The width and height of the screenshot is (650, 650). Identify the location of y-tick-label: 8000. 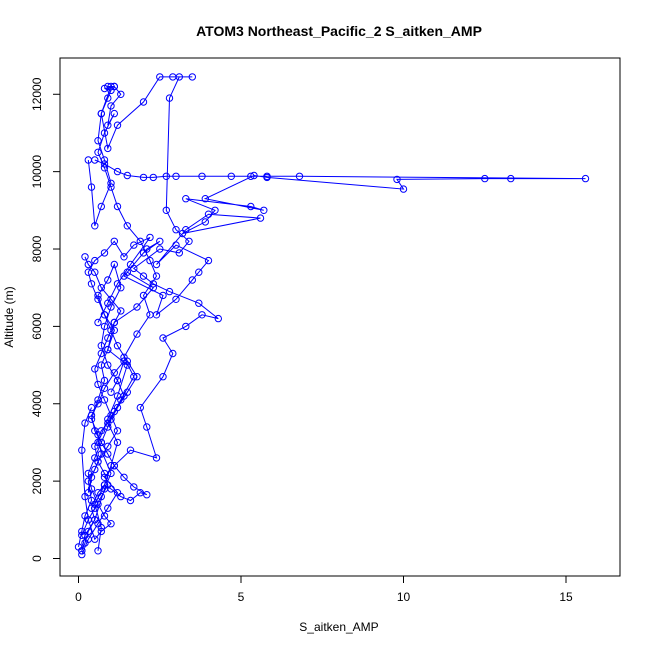
(37, 248).